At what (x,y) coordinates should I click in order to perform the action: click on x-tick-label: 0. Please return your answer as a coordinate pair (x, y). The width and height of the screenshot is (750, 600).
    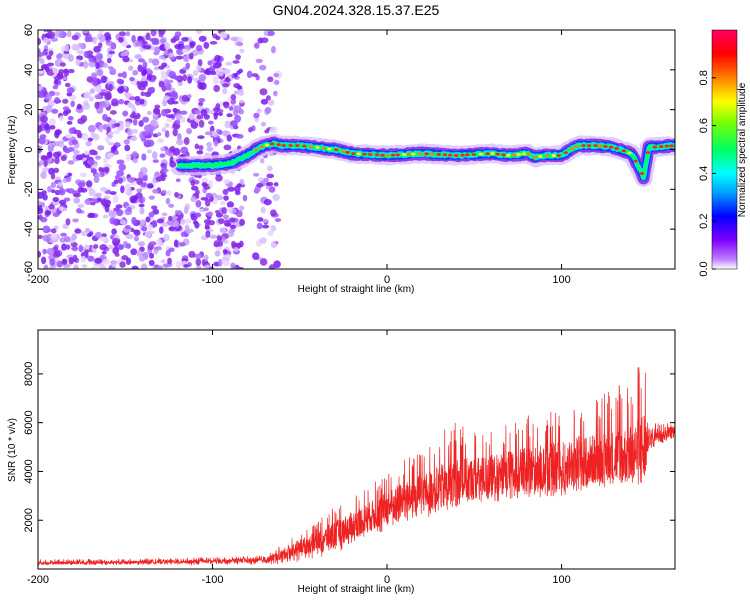
    Looking at the image, I should click on (387, 580).